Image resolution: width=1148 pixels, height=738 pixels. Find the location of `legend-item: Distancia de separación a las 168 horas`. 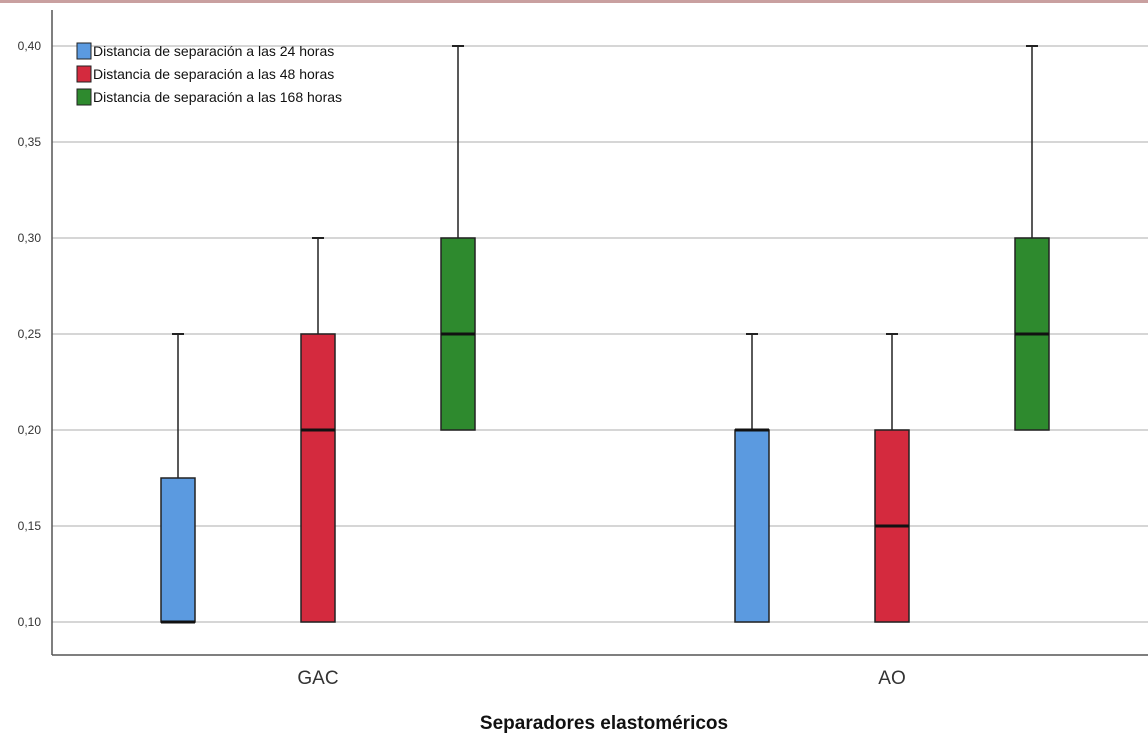

legend-item: Distancia de separación a las 168 horas is located at coordinates (209, 97).